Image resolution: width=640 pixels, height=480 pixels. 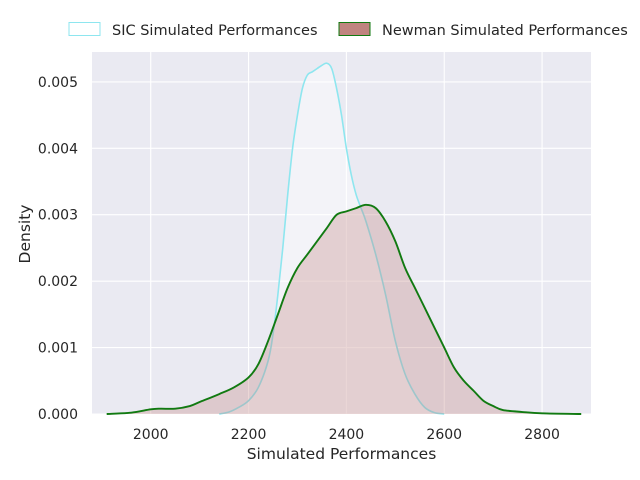 What do you see at coordinates (542, 435) in the screenshot?
I see `x-tick-label: 2800` at bounding box center [542, 435].